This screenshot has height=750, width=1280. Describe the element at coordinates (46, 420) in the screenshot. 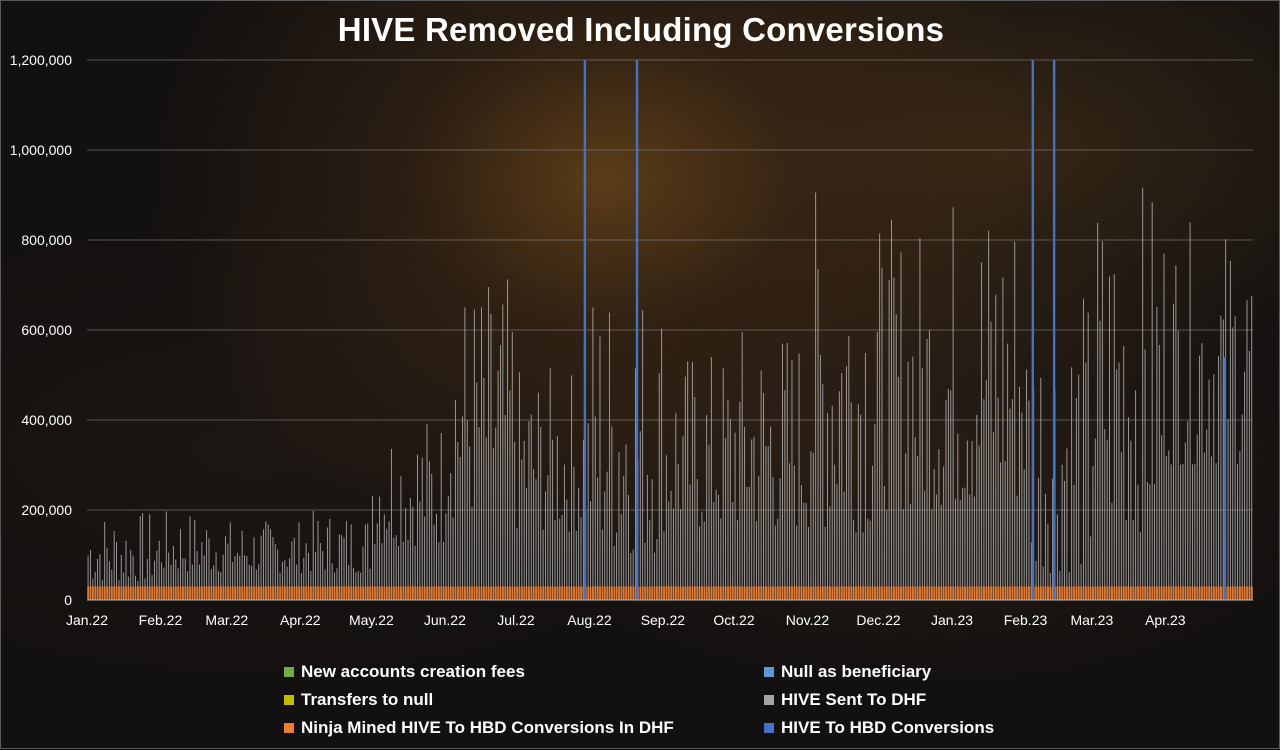

I see `y-tick-label: 400,000` at that location.